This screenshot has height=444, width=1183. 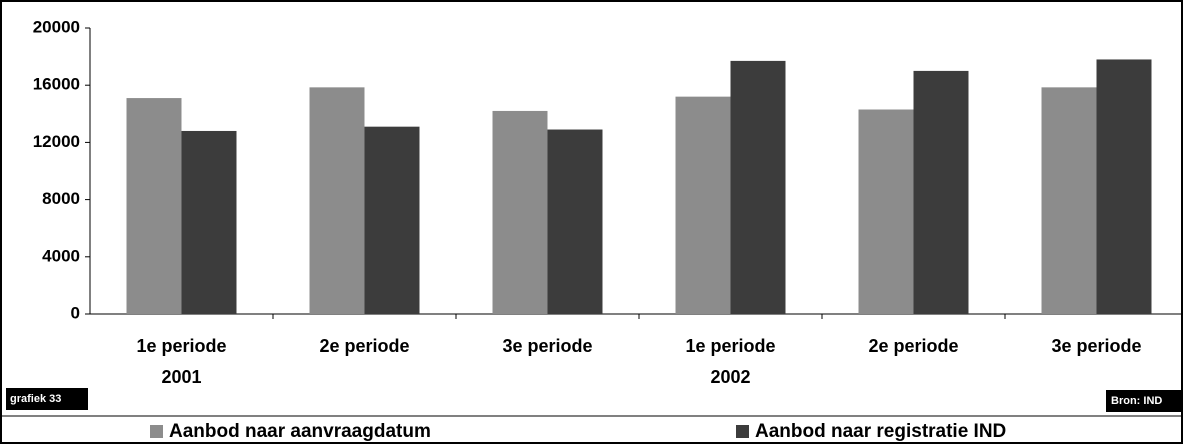 What do you see at coordinates (300, 431) in the screenshot?
I see `legend-label: Aanbod naar aanvraagdatum` at bounding box center [300, 431].